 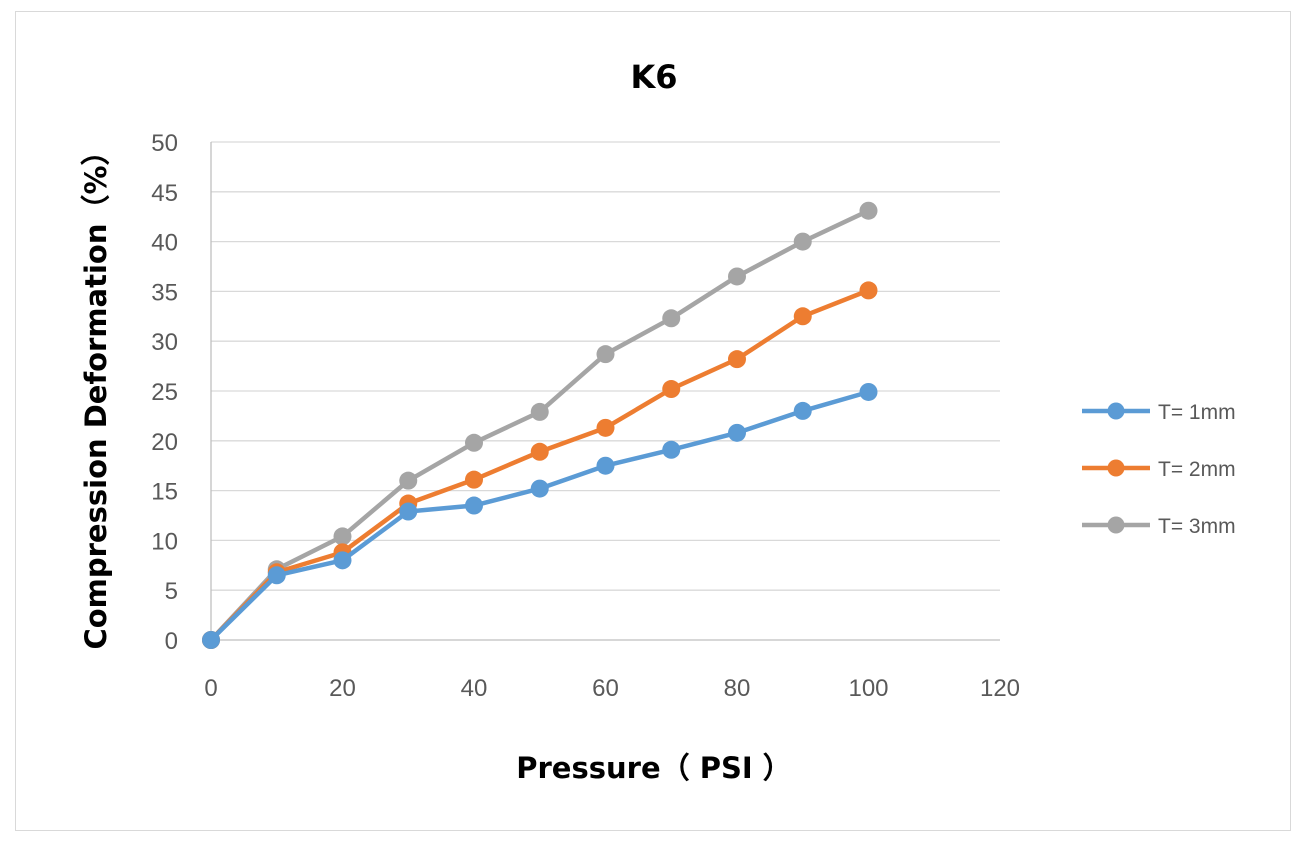 What do you see at coordinates (164, 292) in the screenshot?
I see `y-tick-label: 35` at bounding box center [164, 292].